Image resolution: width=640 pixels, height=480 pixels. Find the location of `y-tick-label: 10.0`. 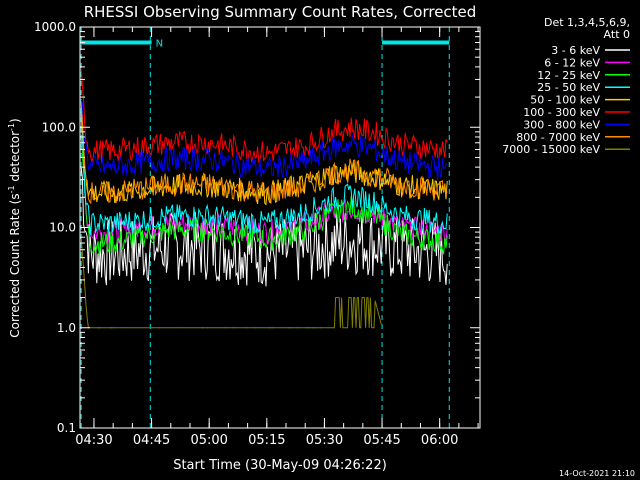

y-tick-label: 10.0 is located at coordinates (62, 228).